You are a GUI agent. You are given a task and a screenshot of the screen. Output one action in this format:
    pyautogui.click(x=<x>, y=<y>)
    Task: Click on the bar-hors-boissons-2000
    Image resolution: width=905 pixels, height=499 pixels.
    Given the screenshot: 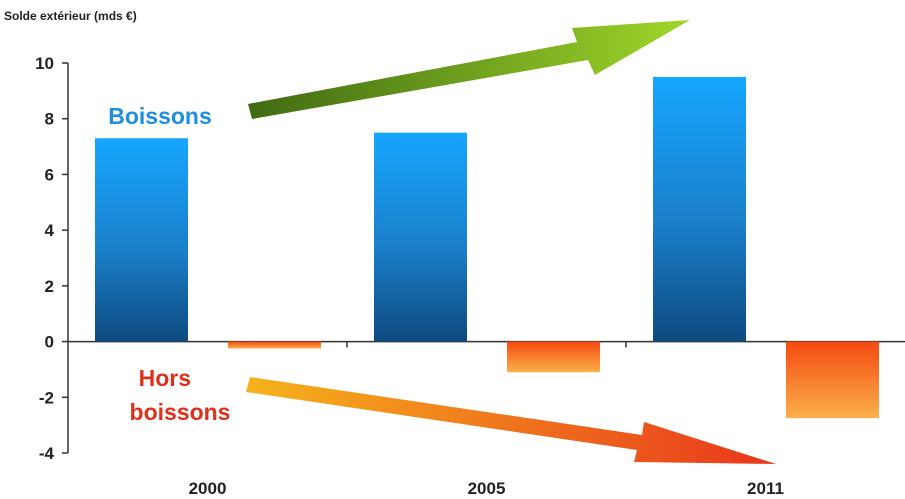 What is the action you would take?
    pyautogui.click(x=274, y=345)
    